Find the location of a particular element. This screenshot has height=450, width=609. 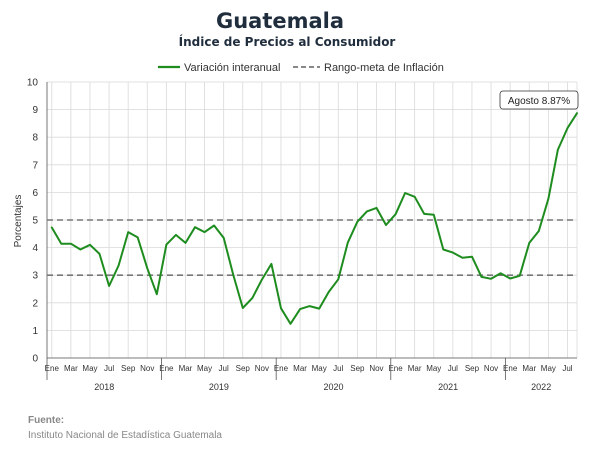

y-tick-label: 5 is located at coordinates (35, 221).